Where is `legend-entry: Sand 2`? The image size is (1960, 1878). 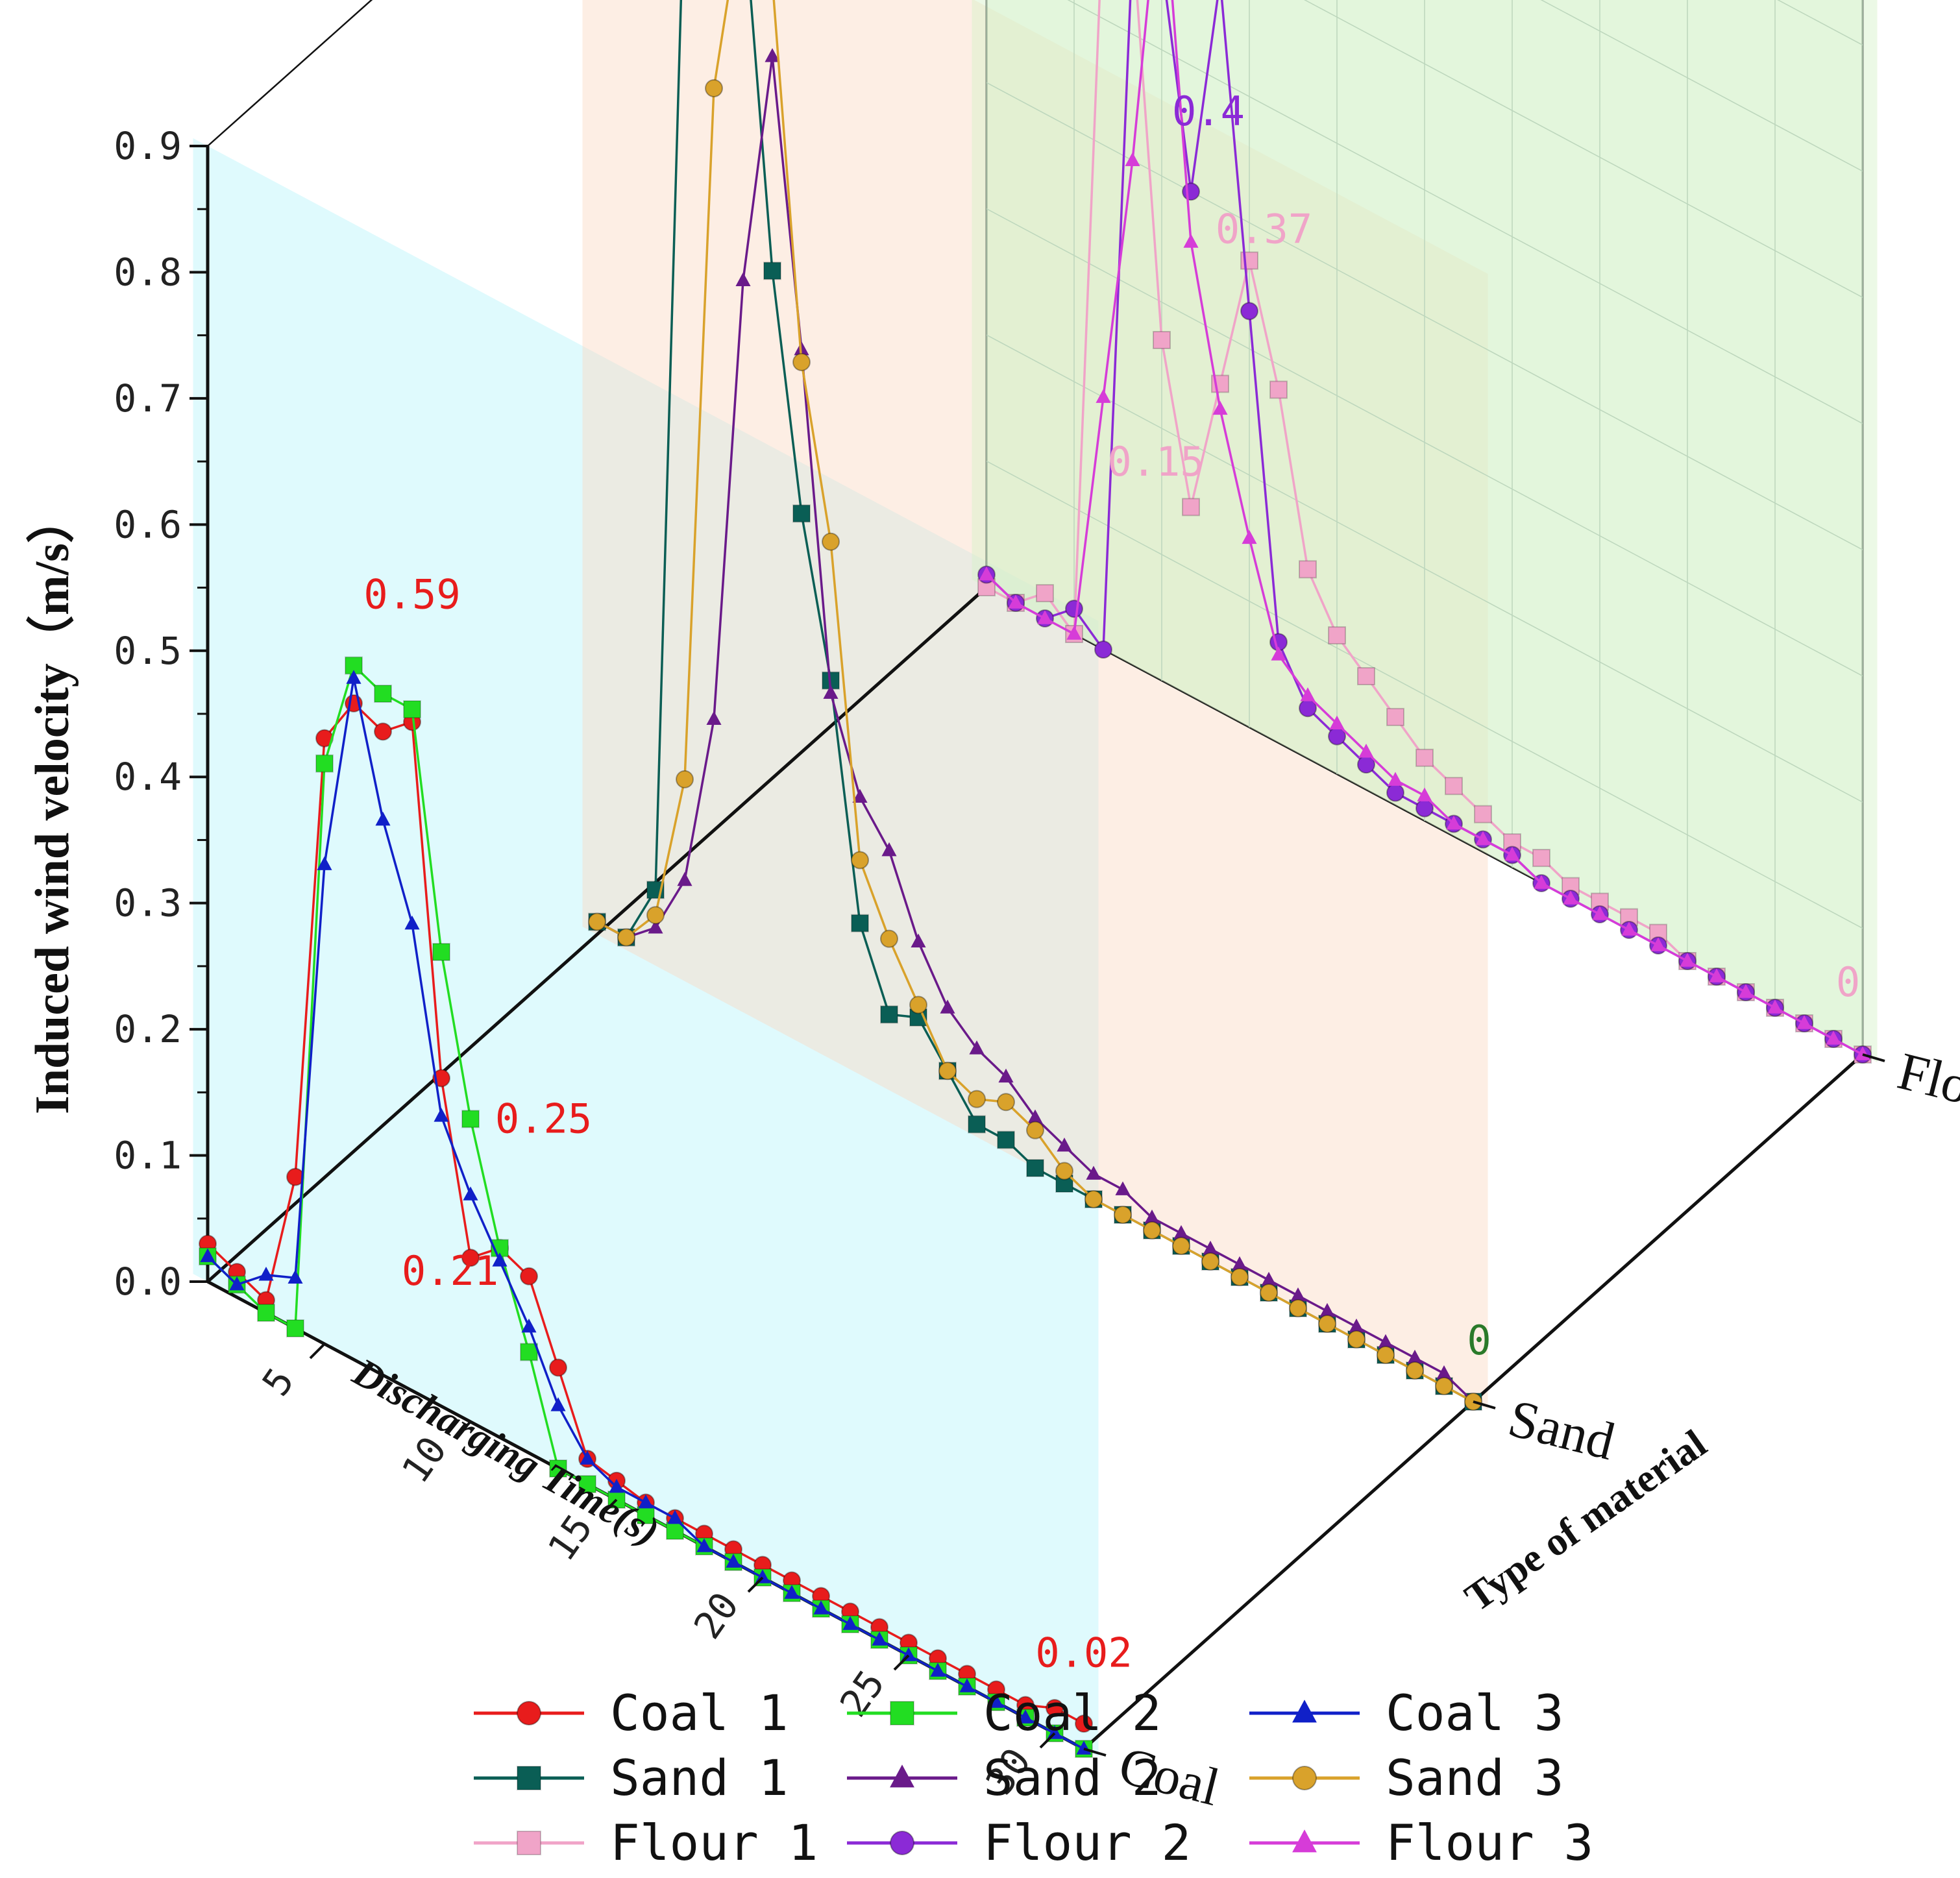 legend-entry: Sand 2 is located at coordinates (1004, 1778).